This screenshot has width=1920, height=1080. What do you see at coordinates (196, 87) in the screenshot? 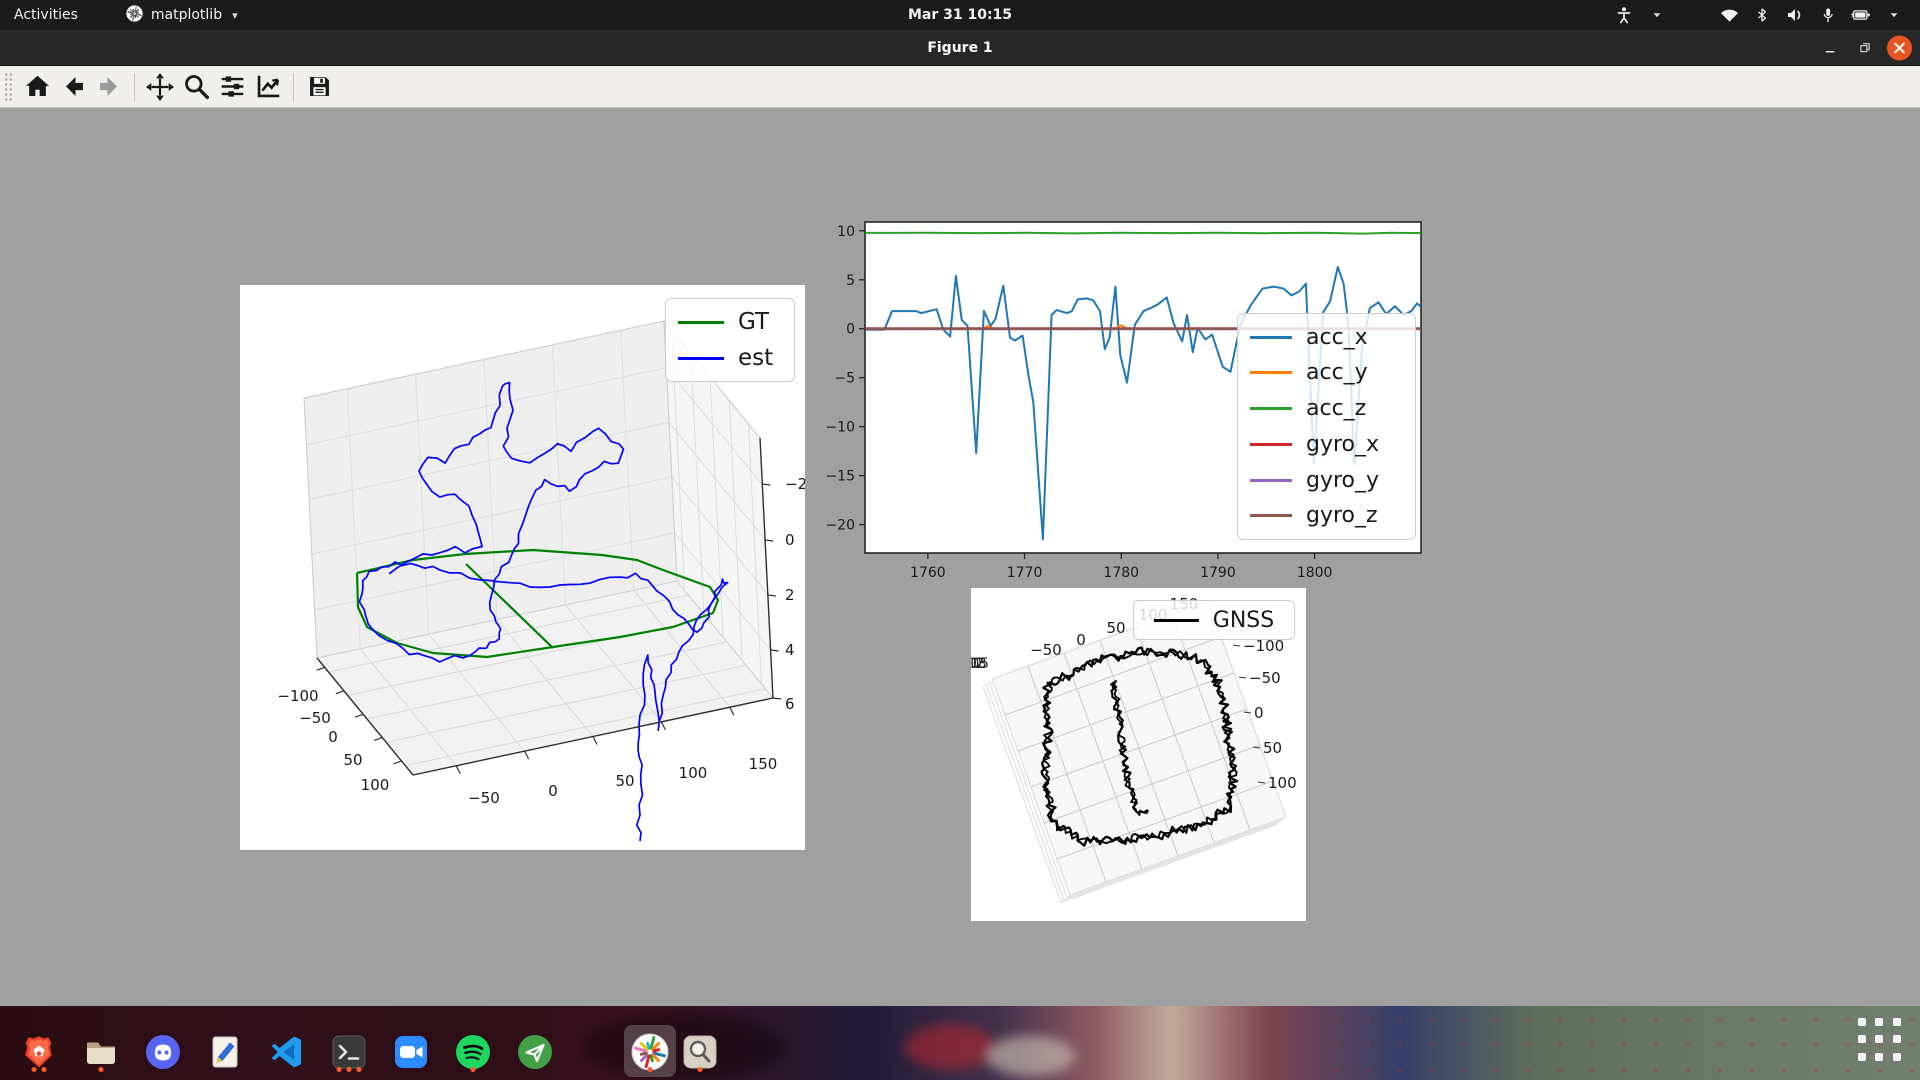
I see `zoom-to-rect-button` at bounding box center [196, 87].